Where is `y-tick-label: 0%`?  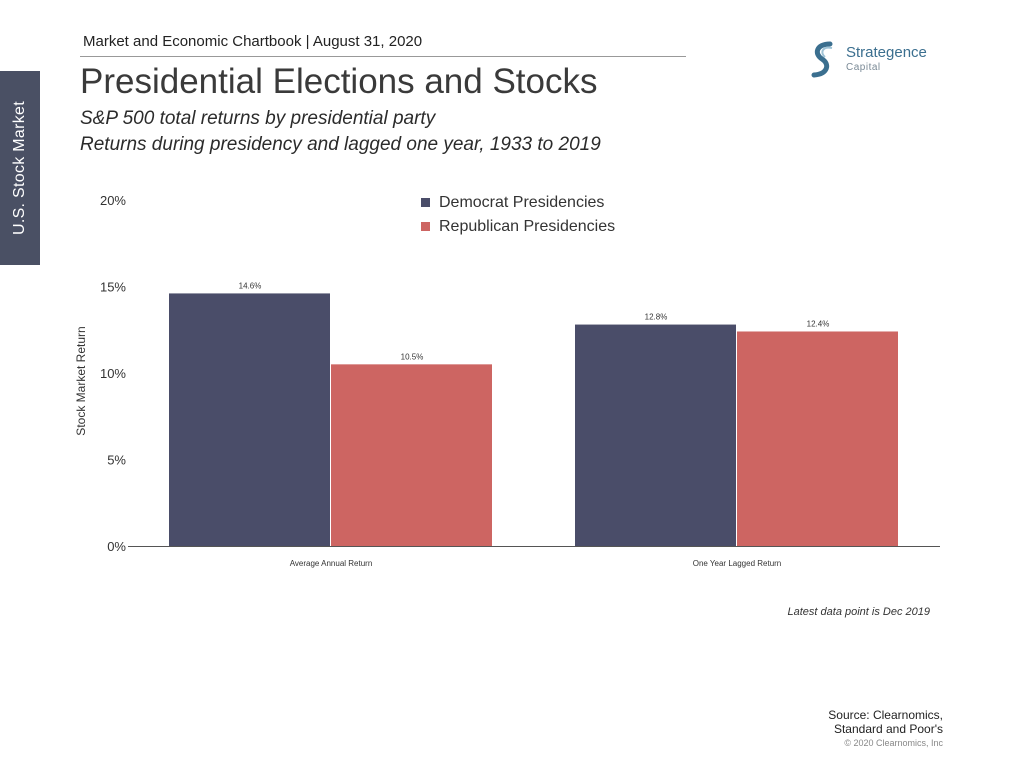
y-tick-label: 0% is located at coordinates (116, 546).